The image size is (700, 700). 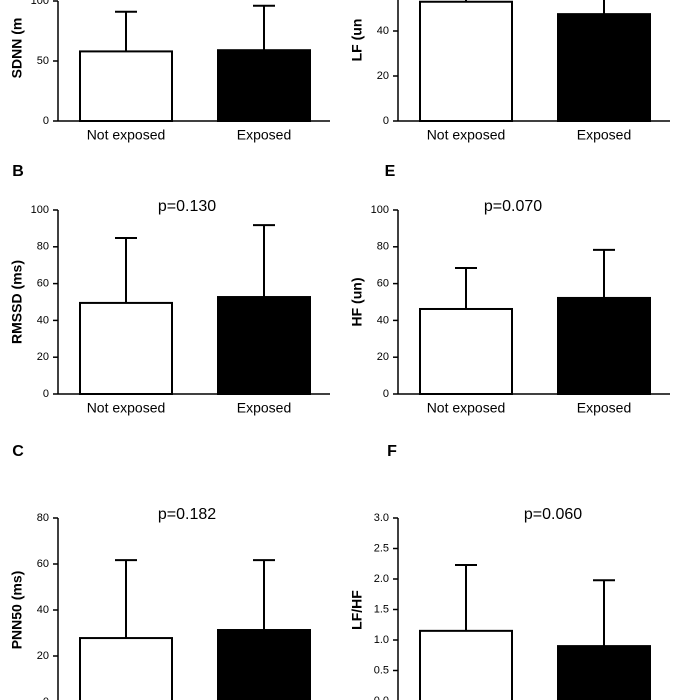 I want to click on y-axis-label: LF/HF, so click(x=357, y=610).